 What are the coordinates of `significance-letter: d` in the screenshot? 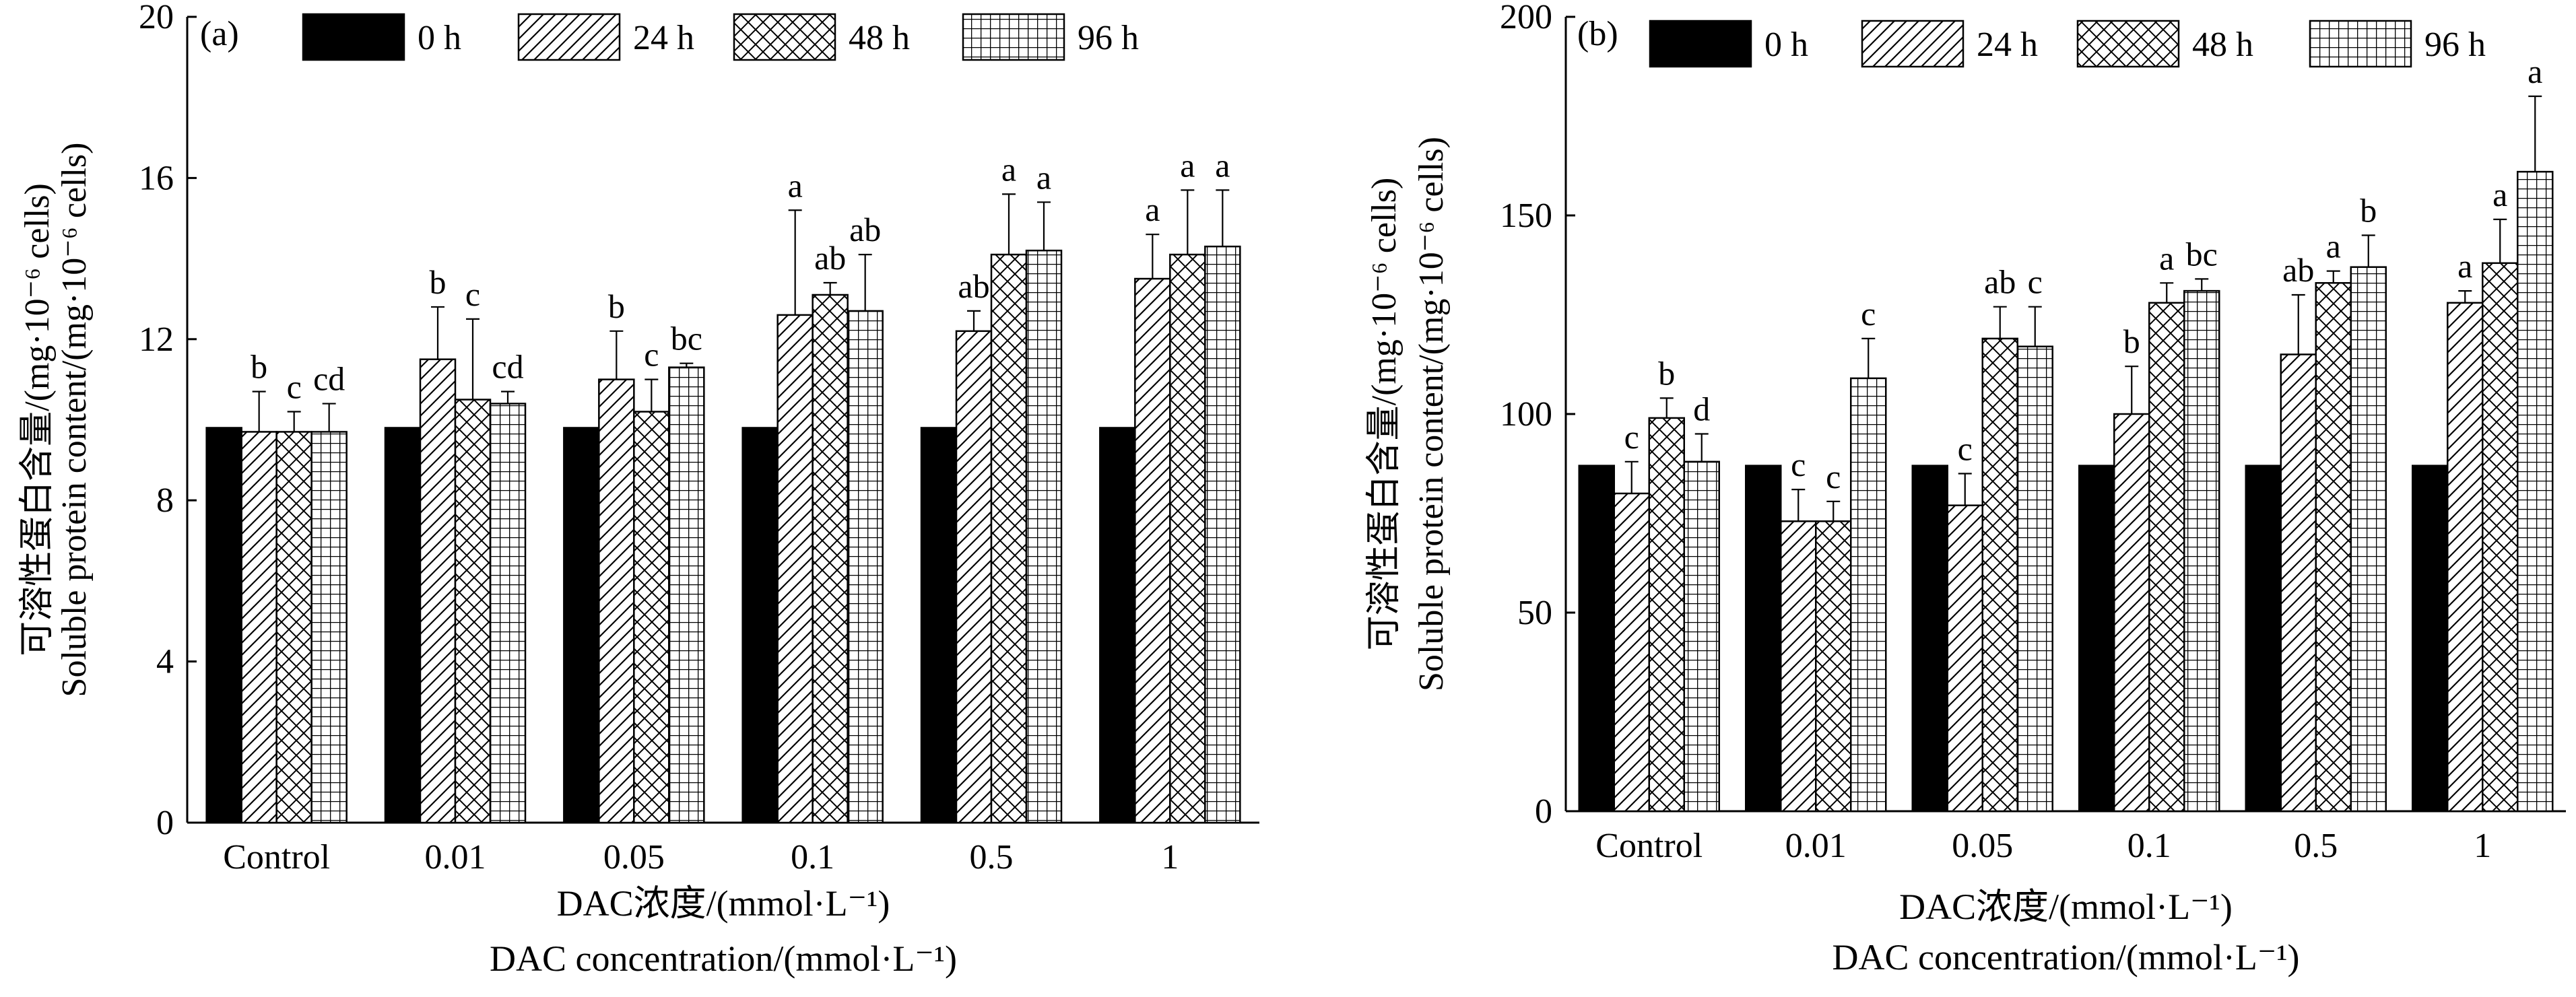 It's located at (1701, 409).